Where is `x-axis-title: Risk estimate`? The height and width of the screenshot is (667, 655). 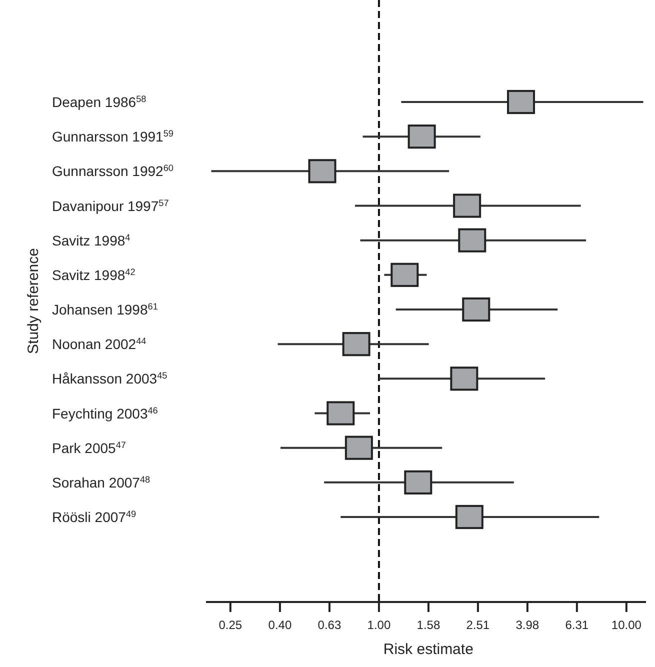 x-axis-title: Risk estimate is located at coordinates (428, 649).